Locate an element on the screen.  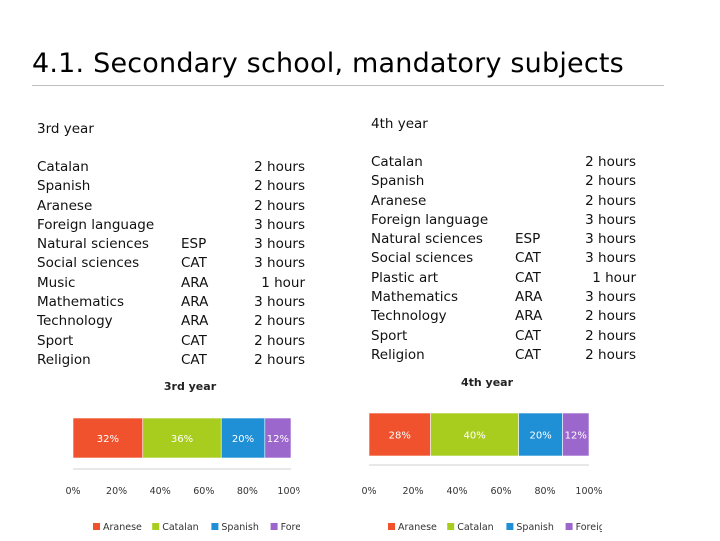
chart-title: 3rd year is located at coordinates (190, 386).